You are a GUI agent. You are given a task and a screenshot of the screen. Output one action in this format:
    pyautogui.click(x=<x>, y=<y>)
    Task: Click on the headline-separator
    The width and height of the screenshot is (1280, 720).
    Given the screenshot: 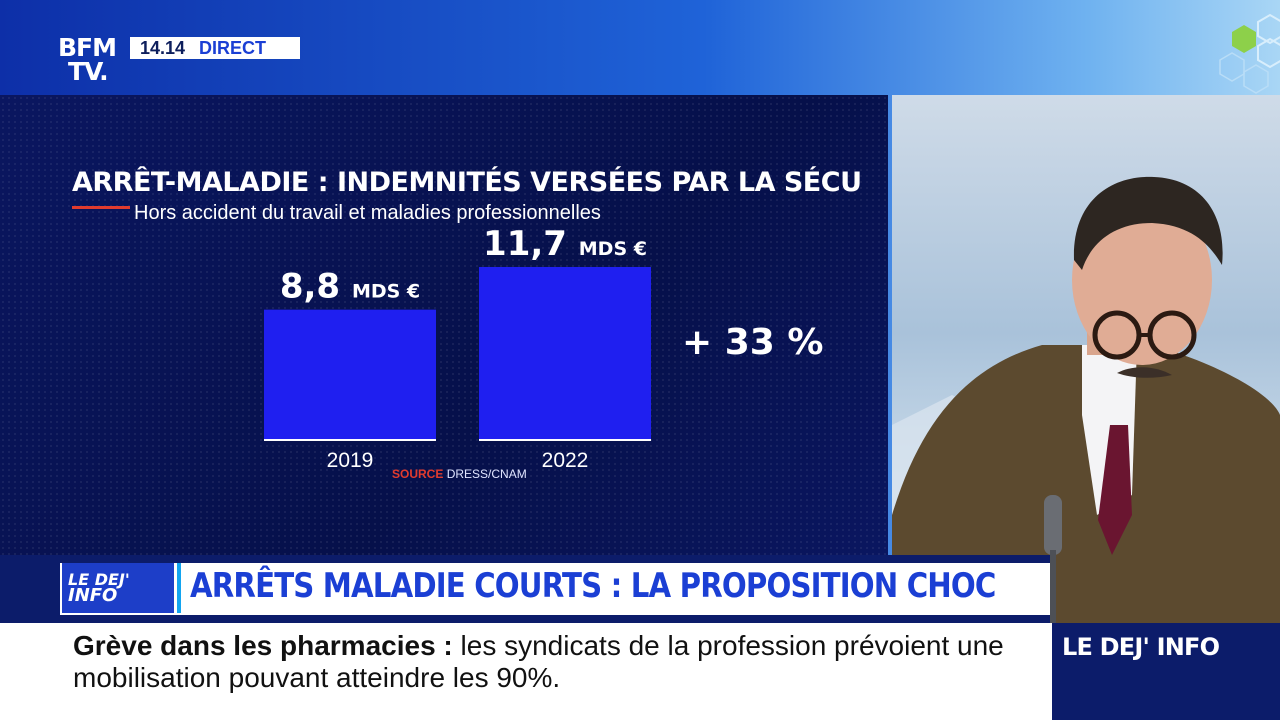 What is the action you would take?
    pyautogui.click(x=179, y=588)
    